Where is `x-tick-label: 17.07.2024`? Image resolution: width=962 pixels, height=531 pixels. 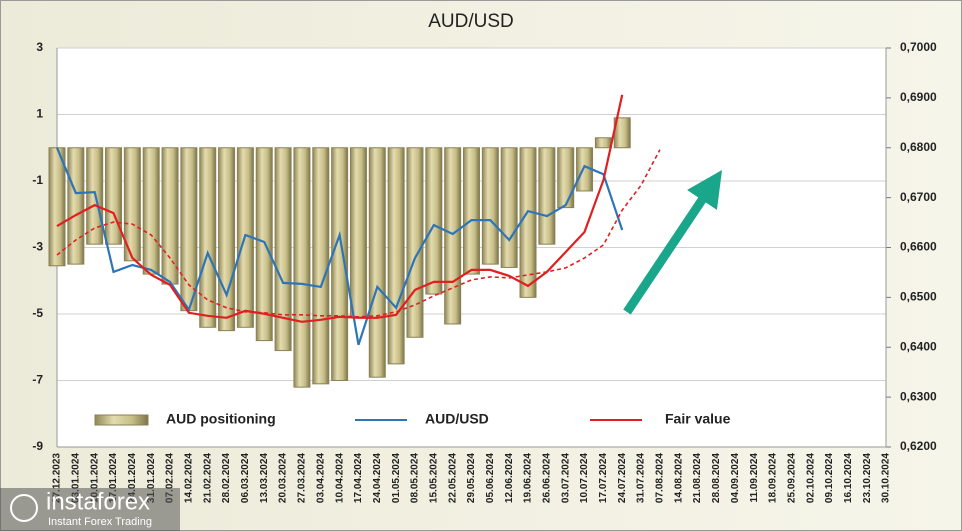
x-tick-label: 17.07.2024 is located at coordinates (603, 478).